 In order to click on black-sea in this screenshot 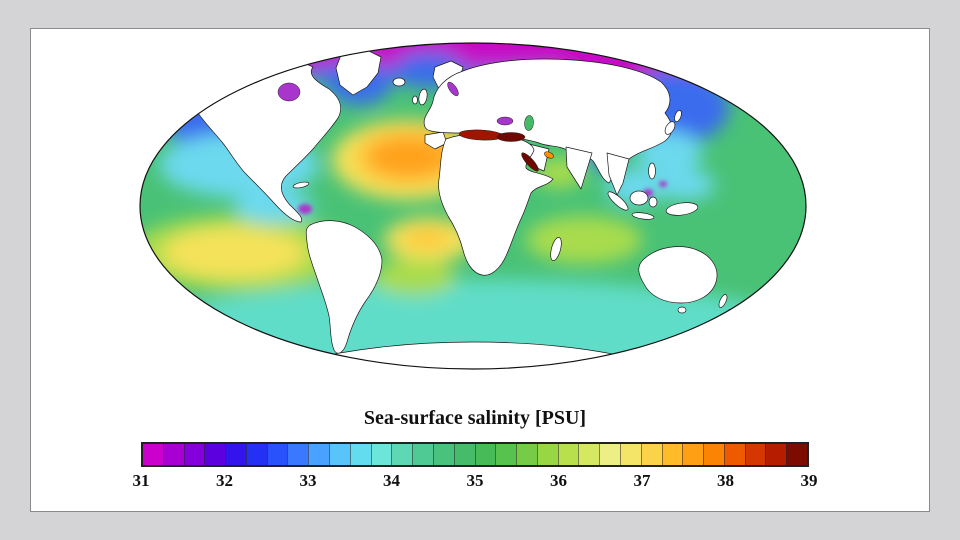, I will do `click(505, 121)`.